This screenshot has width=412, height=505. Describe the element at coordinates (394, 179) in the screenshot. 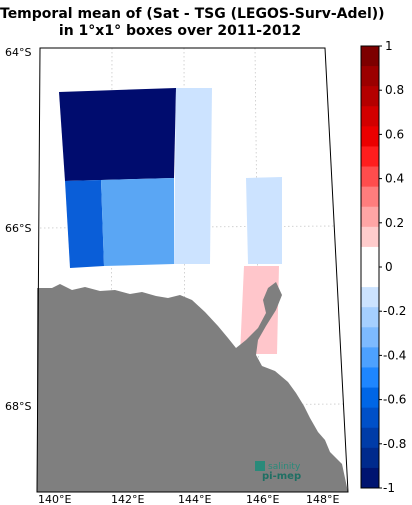

I see `colorbar-tick-label: 0.4` at that location.